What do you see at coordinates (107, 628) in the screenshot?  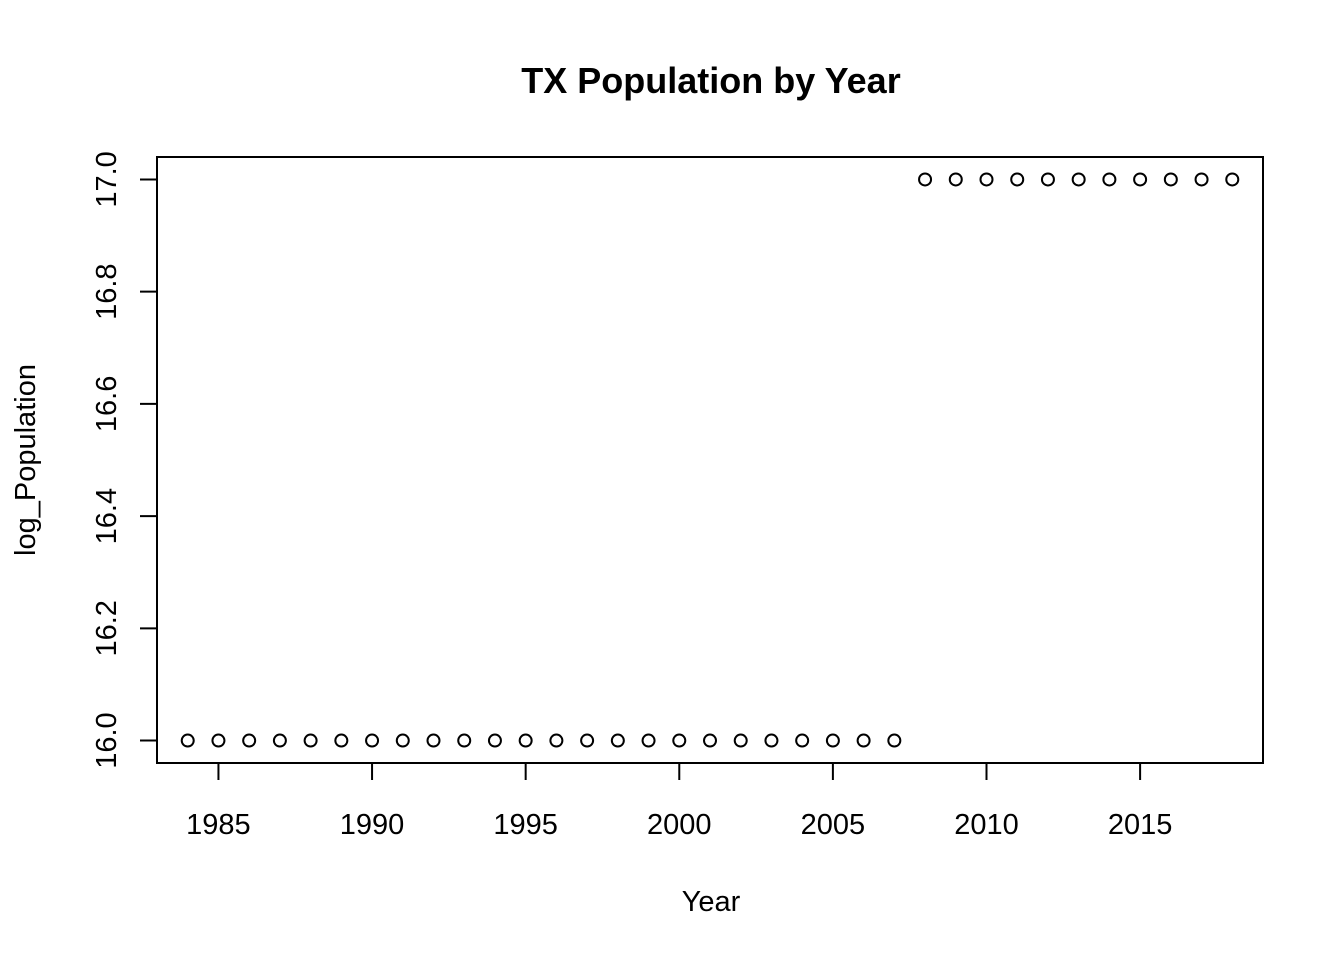 I see `y-tick-label: 16.2` at bounding box center [107, 628].